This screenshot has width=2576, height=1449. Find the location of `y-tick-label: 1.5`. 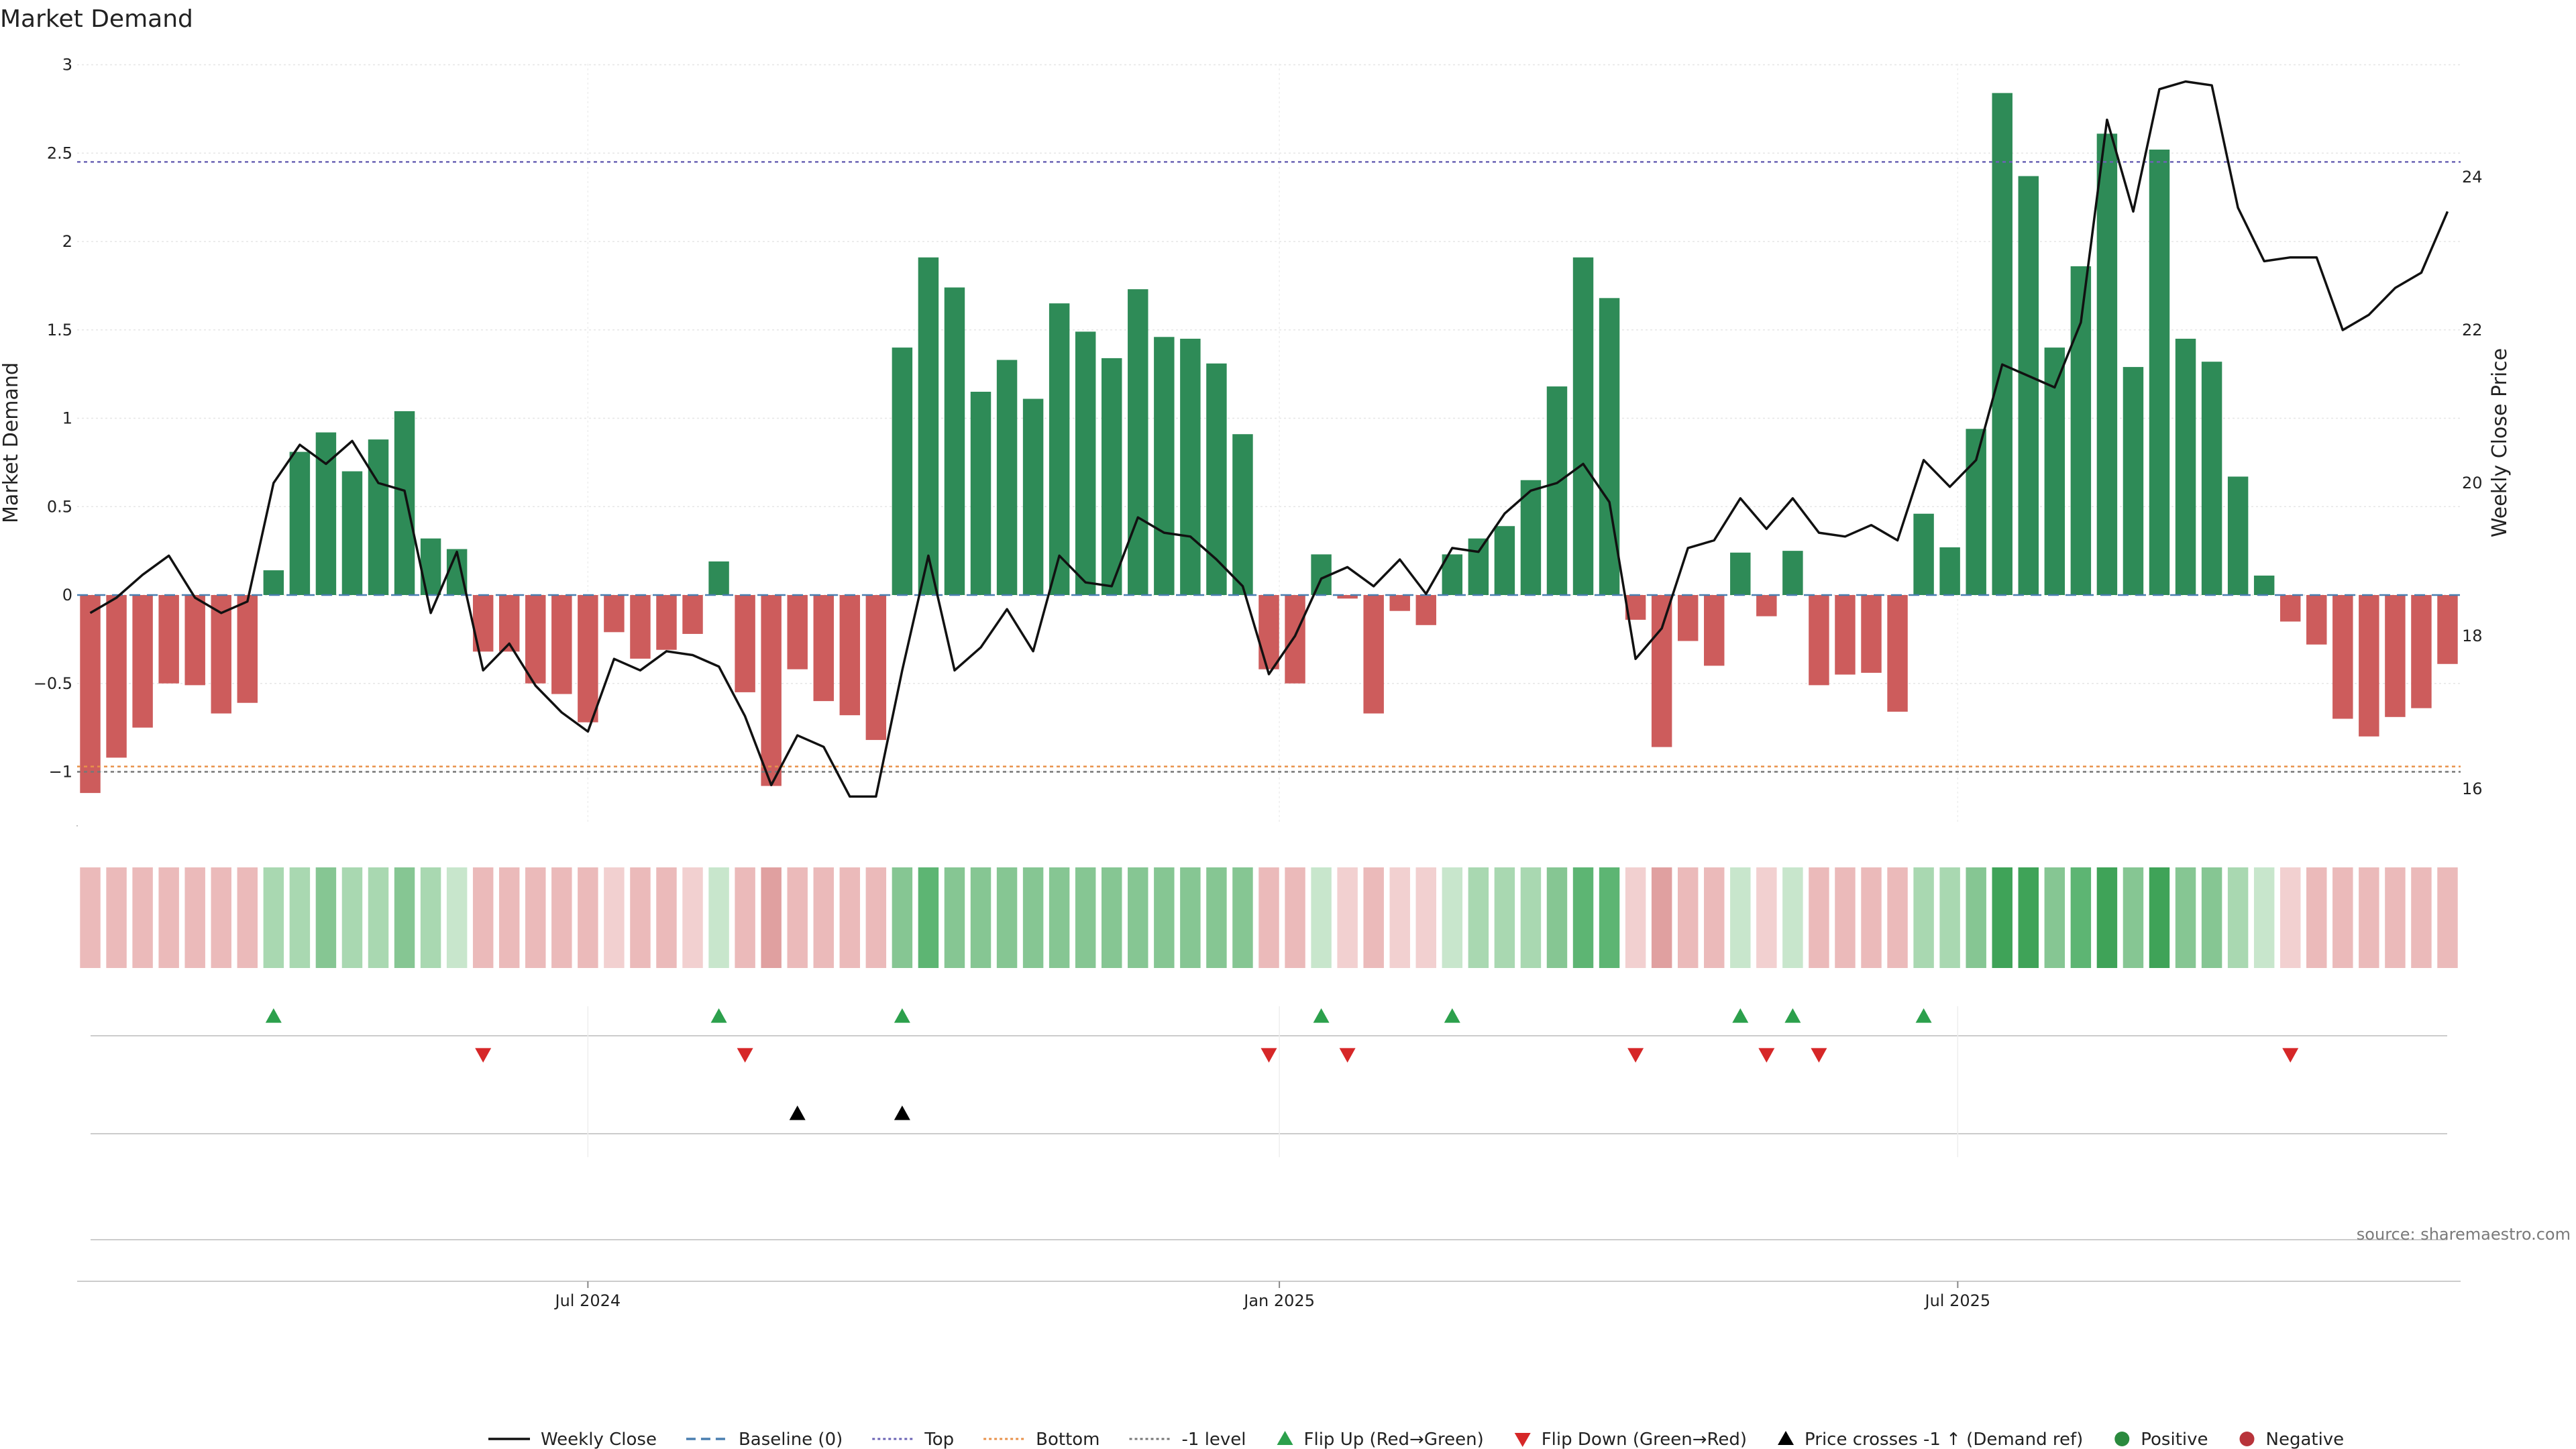

y-tick-label: 1.5 is located at coordinates (59, 330).